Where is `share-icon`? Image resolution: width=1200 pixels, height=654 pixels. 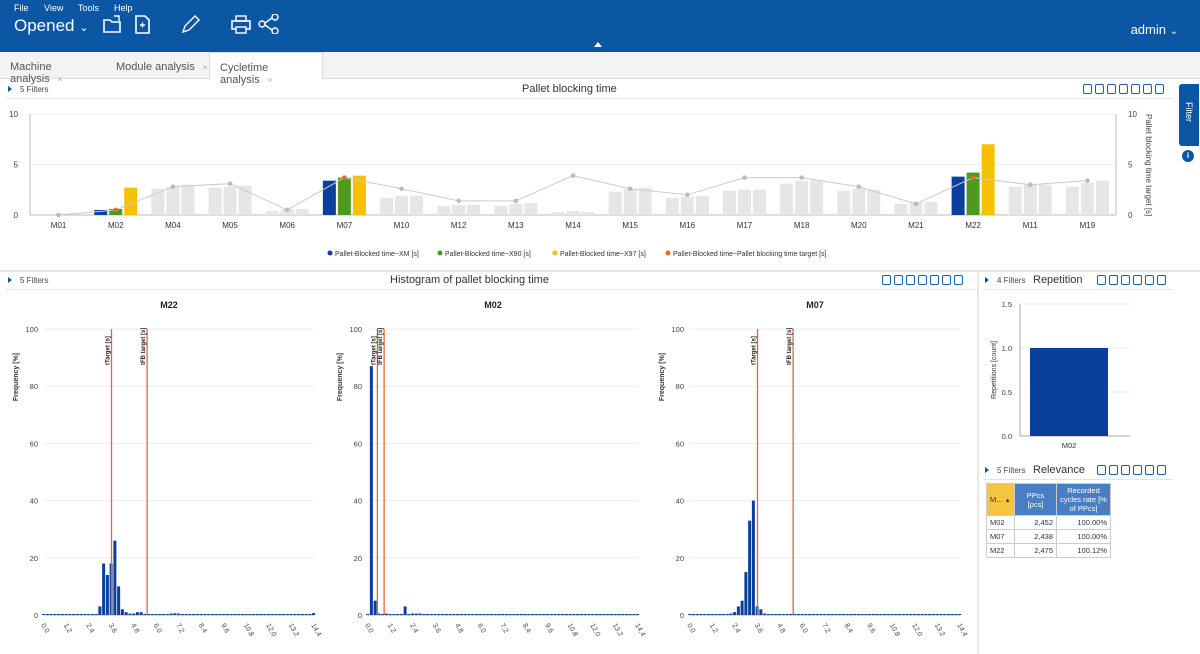 share-icon is located at coordinates (269, 24).